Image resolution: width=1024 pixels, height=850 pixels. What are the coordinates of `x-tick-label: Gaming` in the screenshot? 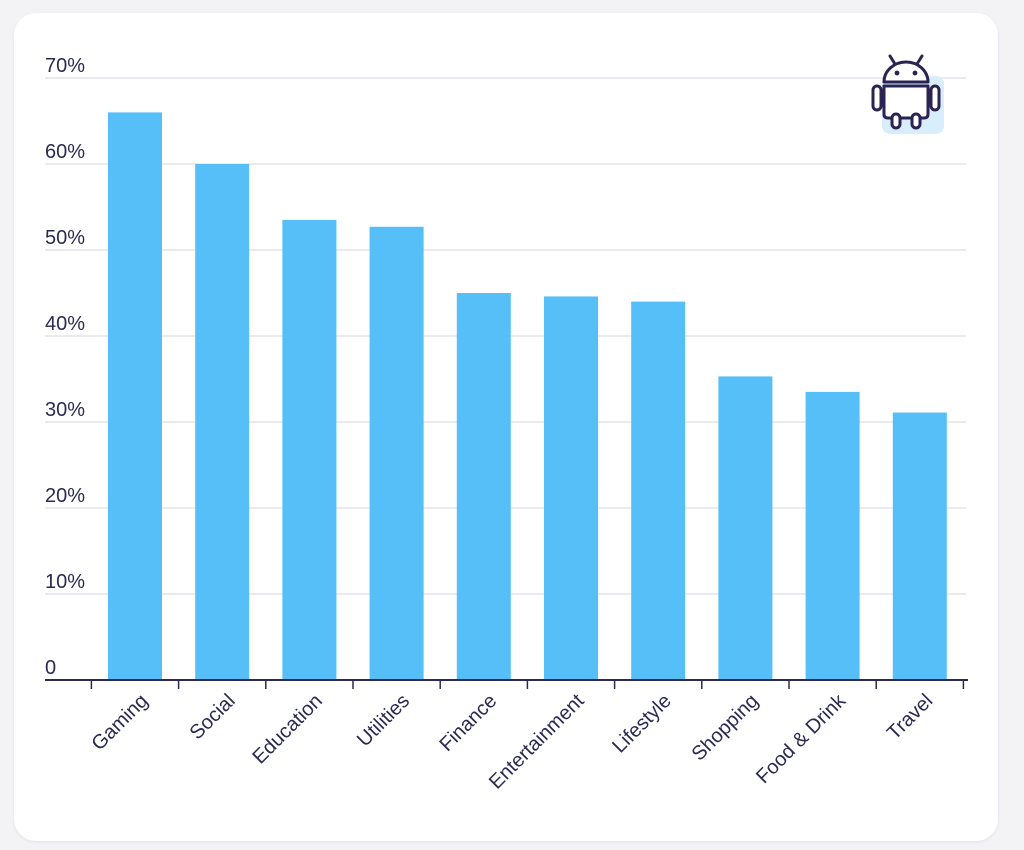 It's located at (119, 722).